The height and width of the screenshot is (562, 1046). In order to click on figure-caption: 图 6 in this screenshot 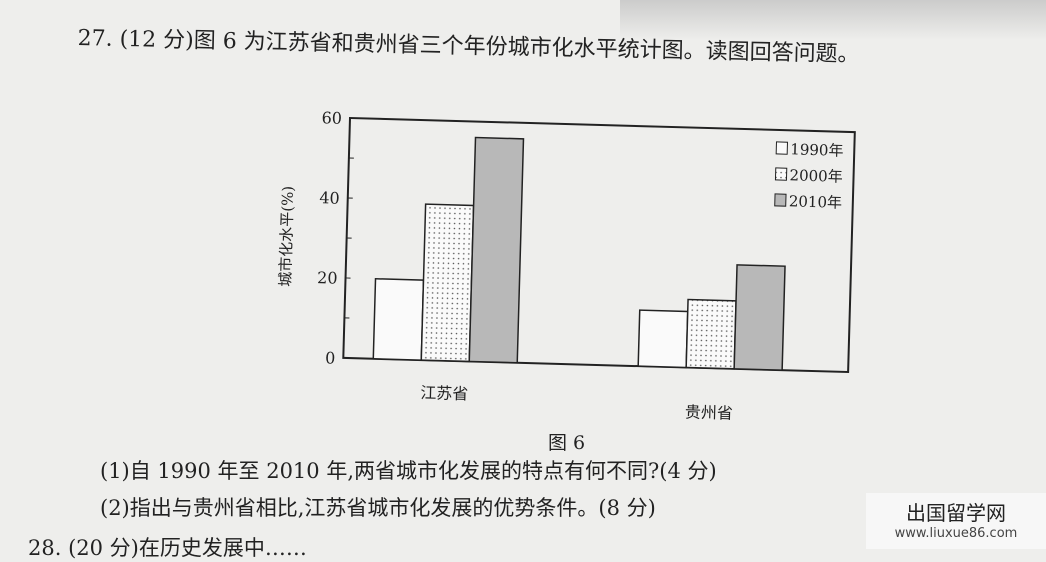, I will do `click(566, 441)`.